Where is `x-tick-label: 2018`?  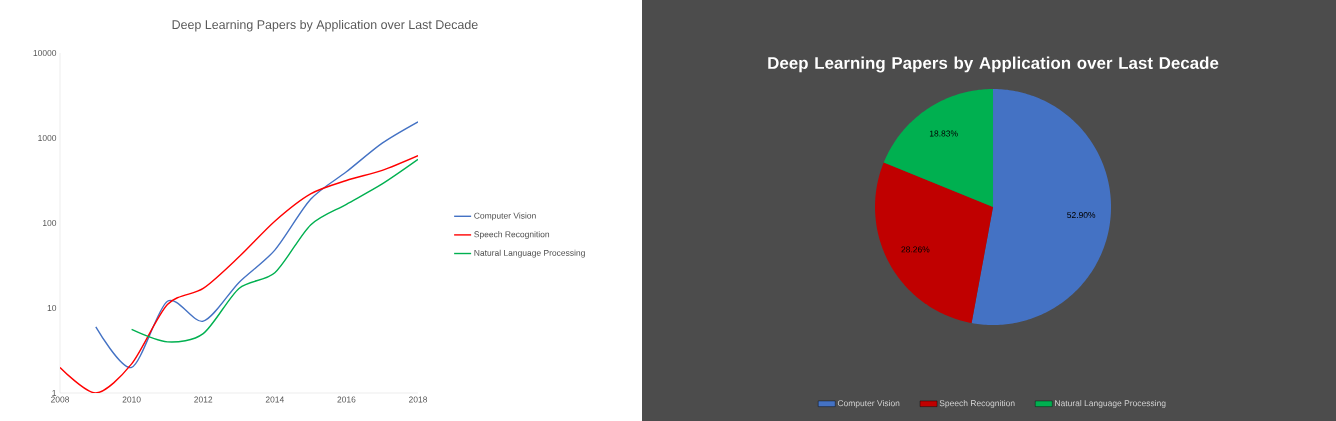
x-tick-label: 2018 is located at coordinates (418, 399).